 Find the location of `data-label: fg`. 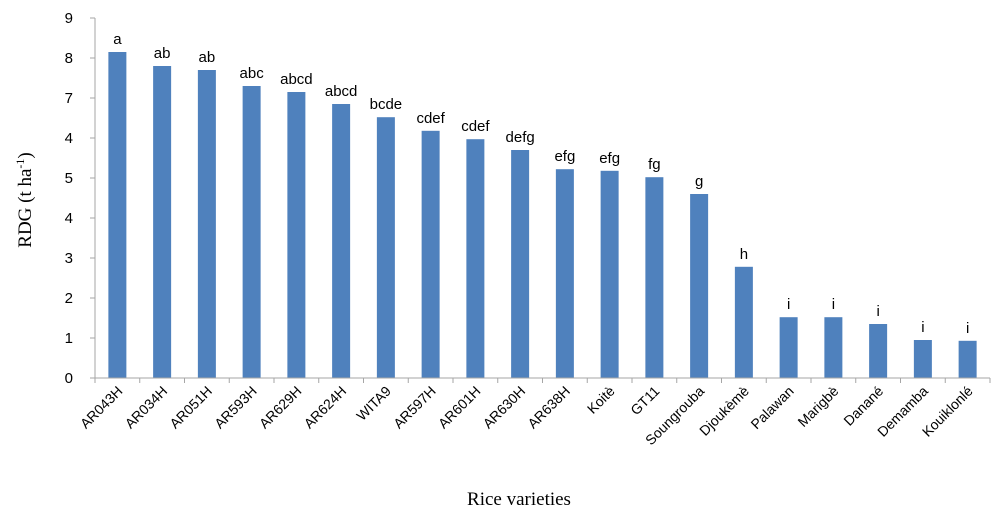

data-label: fg is located at coordinates (654, 164).